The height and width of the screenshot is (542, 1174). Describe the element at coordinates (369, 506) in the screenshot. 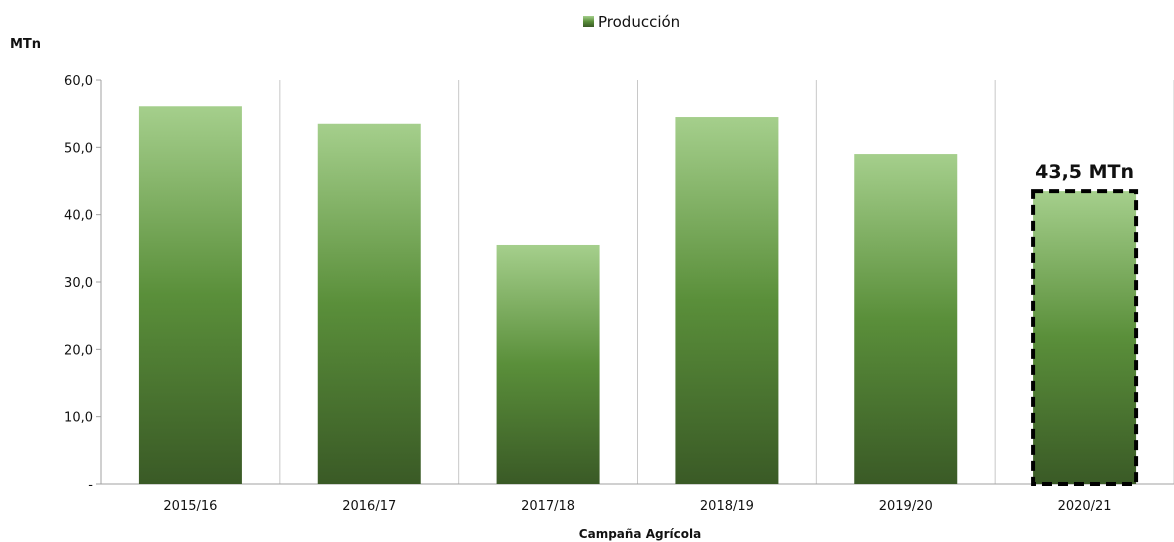

I see `x-tick-label: 2016/17` at that location.